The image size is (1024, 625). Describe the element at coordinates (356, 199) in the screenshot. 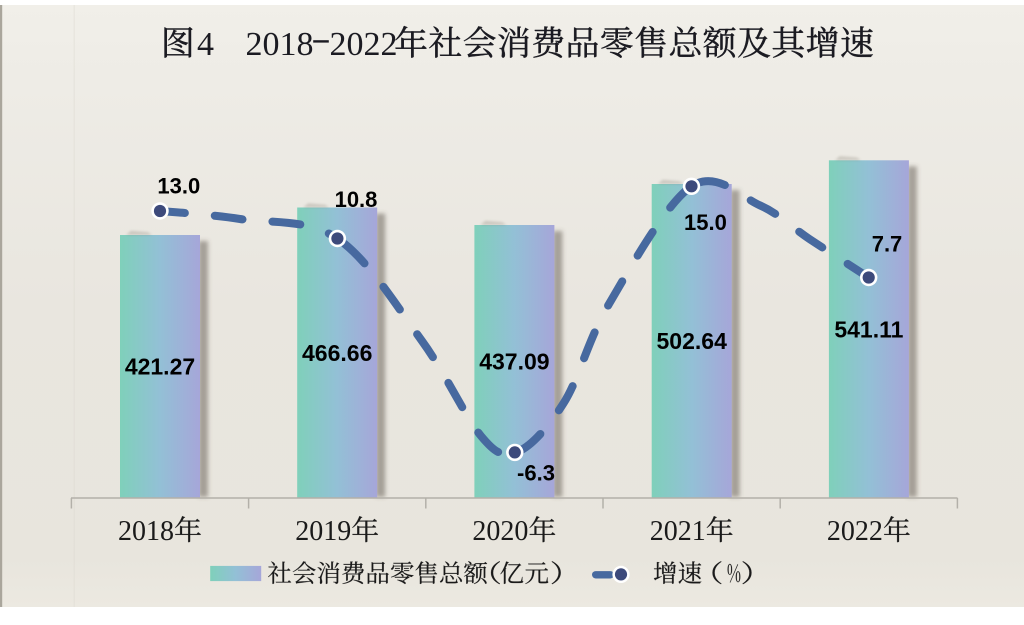

I see `svg-text: 10.8` at that location.